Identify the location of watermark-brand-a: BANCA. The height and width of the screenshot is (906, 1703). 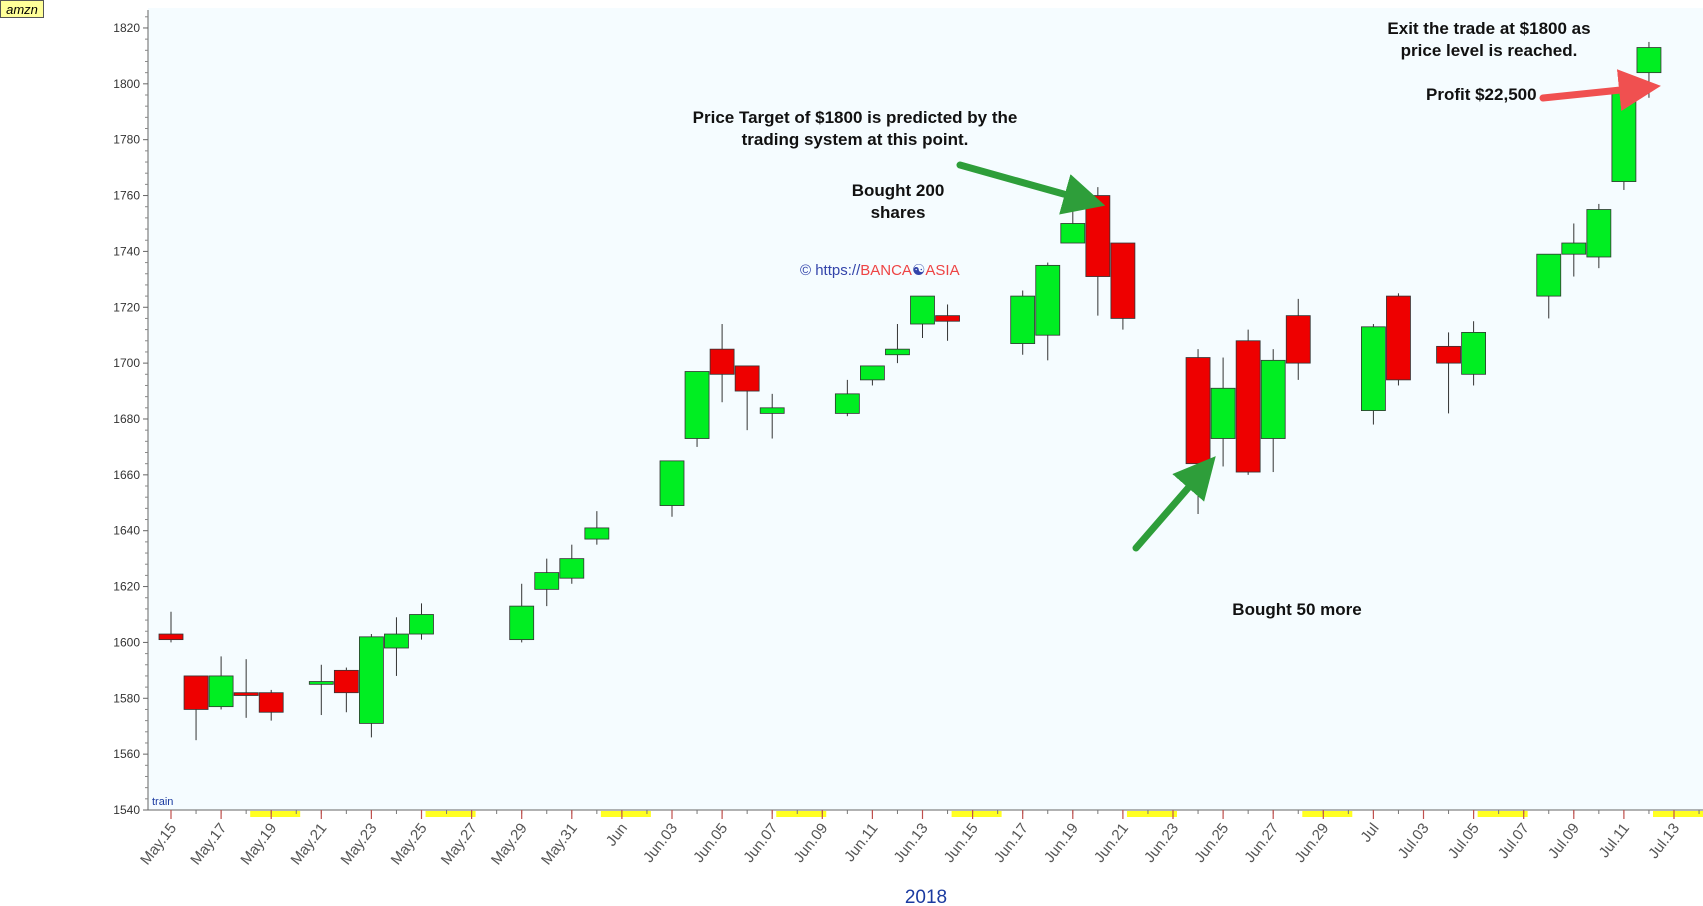
(886, 270).